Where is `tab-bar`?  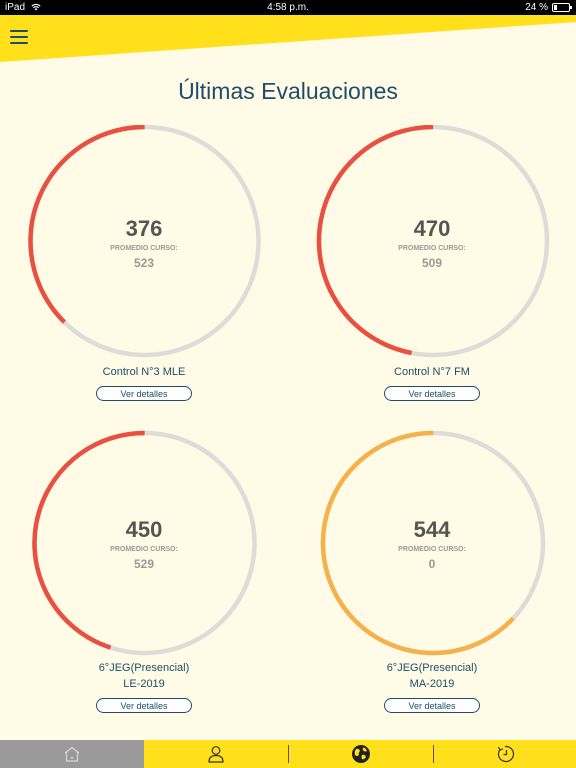 tab-bar is located at coordinates (288, 754).